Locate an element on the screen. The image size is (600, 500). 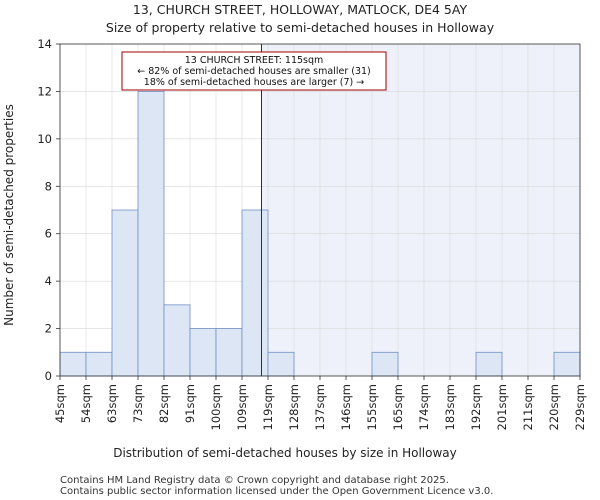
annotation-title: 13 CHURCH STREET: 115sqm is located at coordinates (254, 60).